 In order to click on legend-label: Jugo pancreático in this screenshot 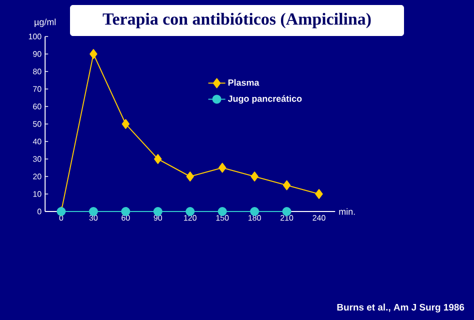, I will do `click(265, 99)`.